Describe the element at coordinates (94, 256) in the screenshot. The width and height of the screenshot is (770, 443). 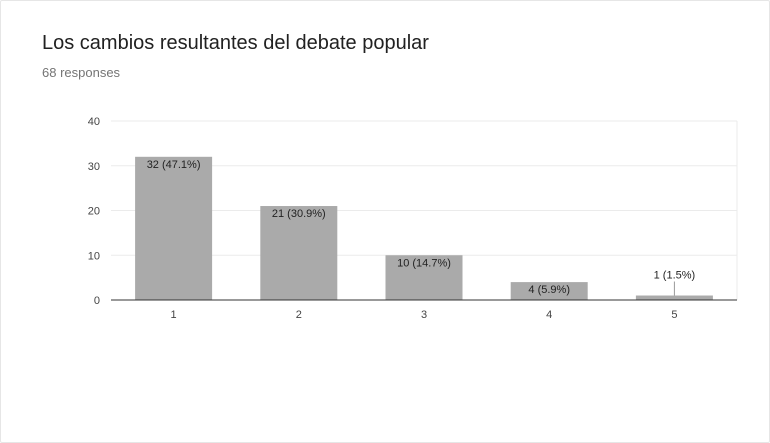
I see `y-tick-label: 10` at that location.